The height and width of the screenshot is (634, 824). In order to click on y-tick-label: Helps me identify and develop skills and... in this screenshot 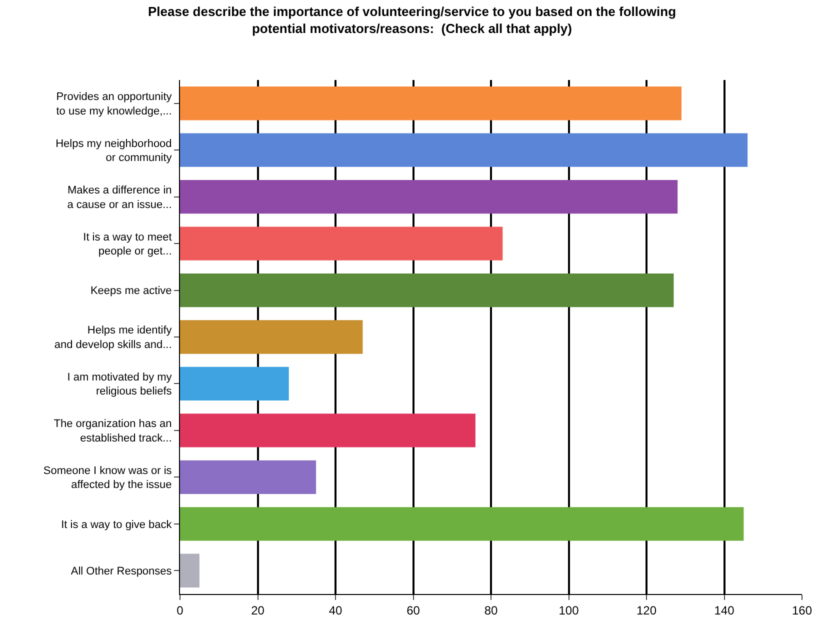, I will do `click(113, 337)`.